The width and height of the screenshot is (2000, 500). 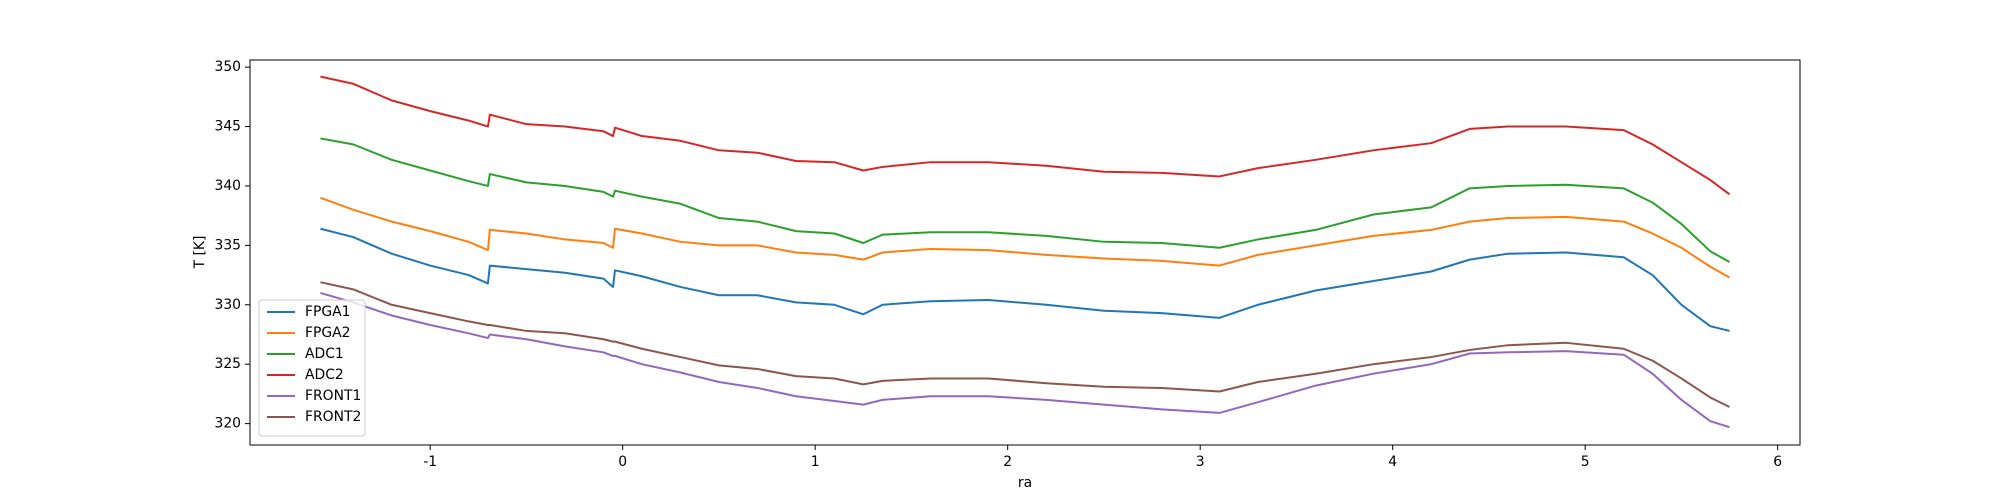 I want to click on legend-label: ADC2, so click(x=324, y=375).